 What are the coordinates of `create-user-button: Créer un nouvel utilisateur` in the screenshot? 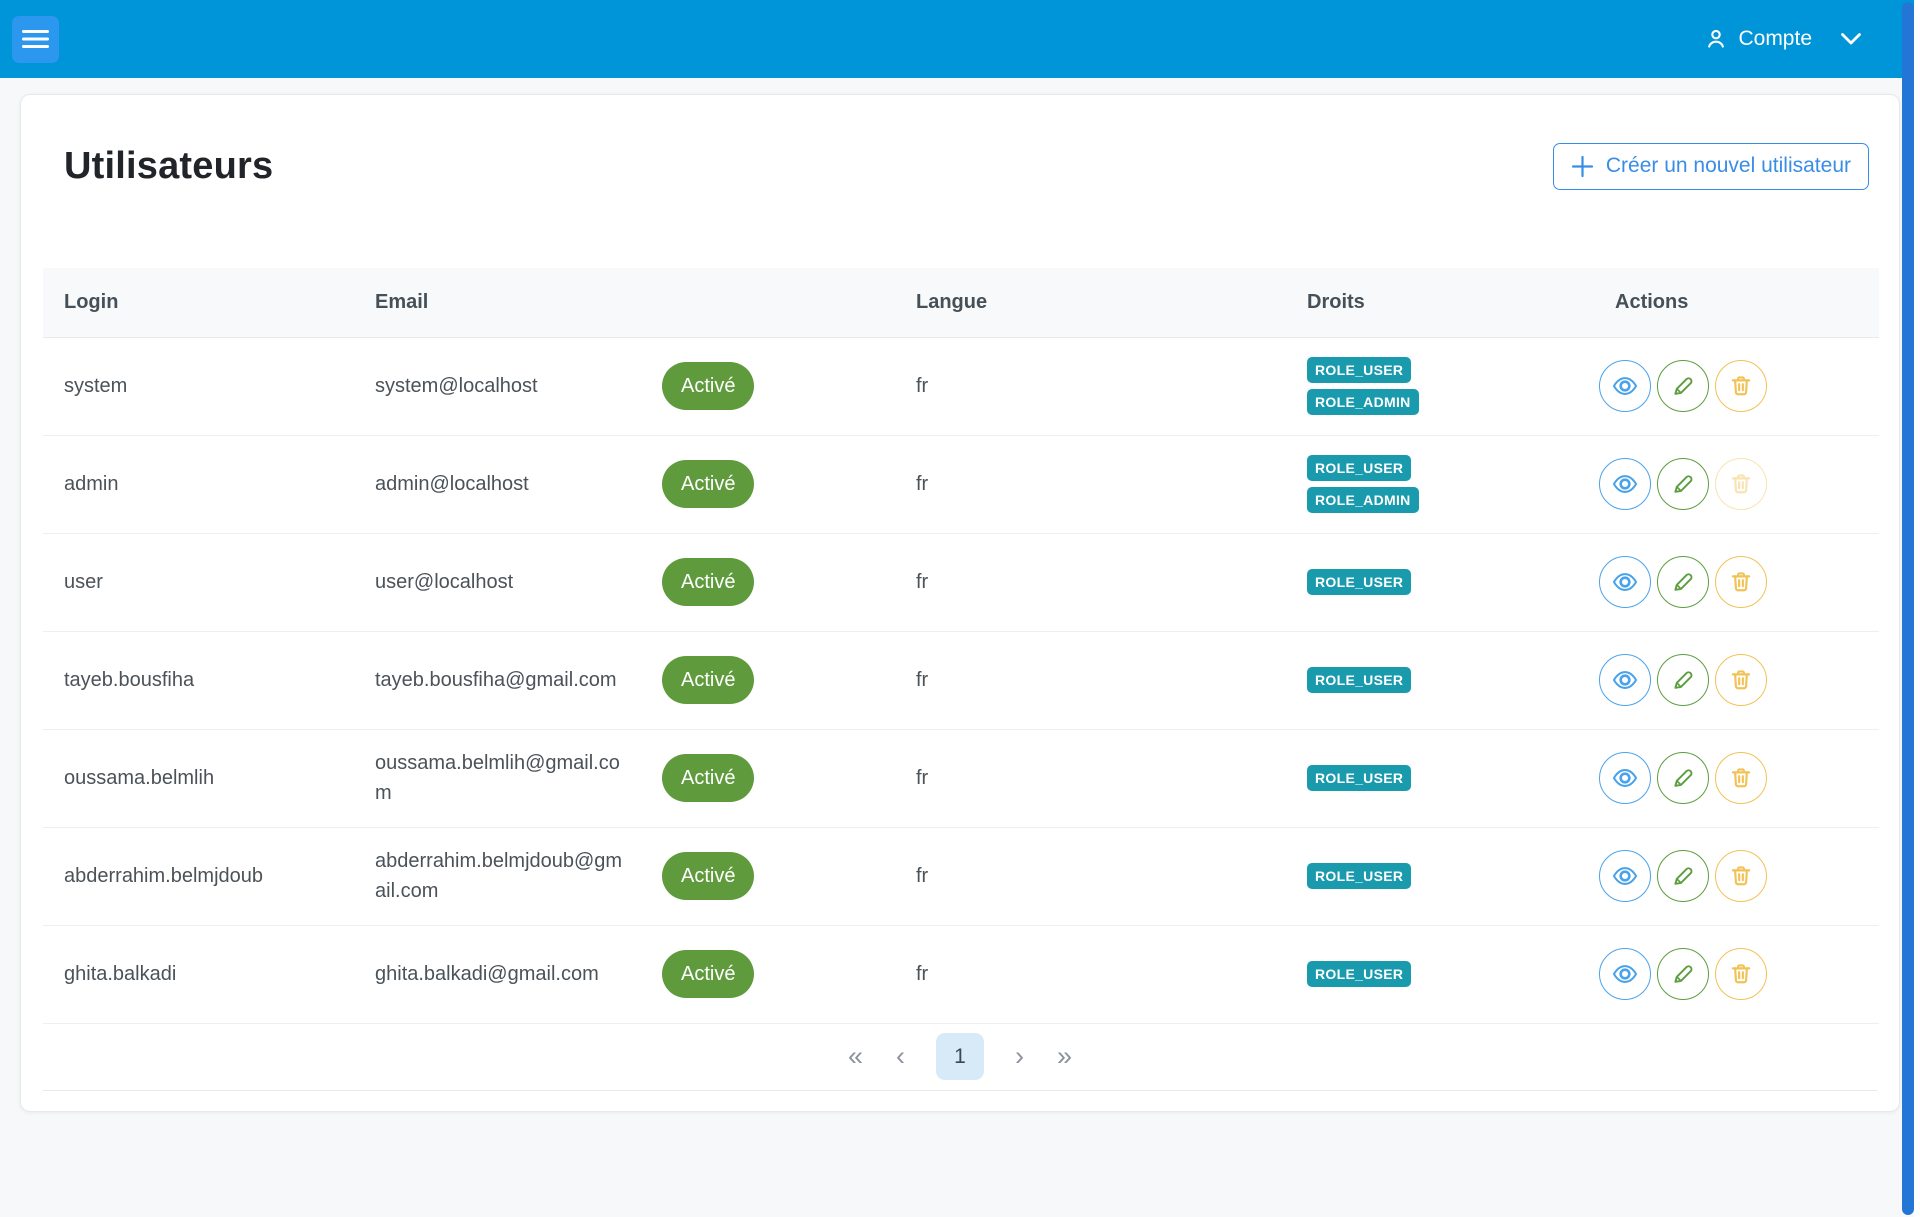 It's located at (1710, 166).